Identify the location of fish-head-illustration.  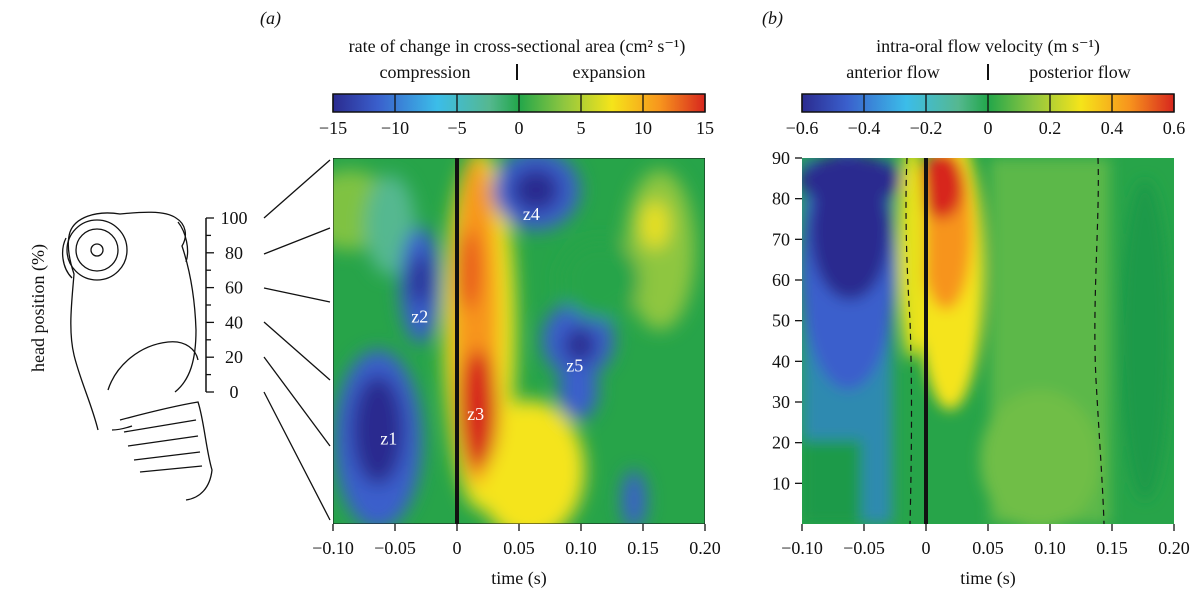
(137, 356).